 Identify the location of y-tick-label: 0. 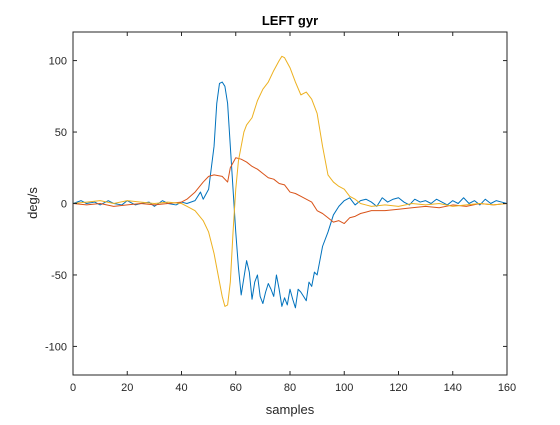
(64, 205).